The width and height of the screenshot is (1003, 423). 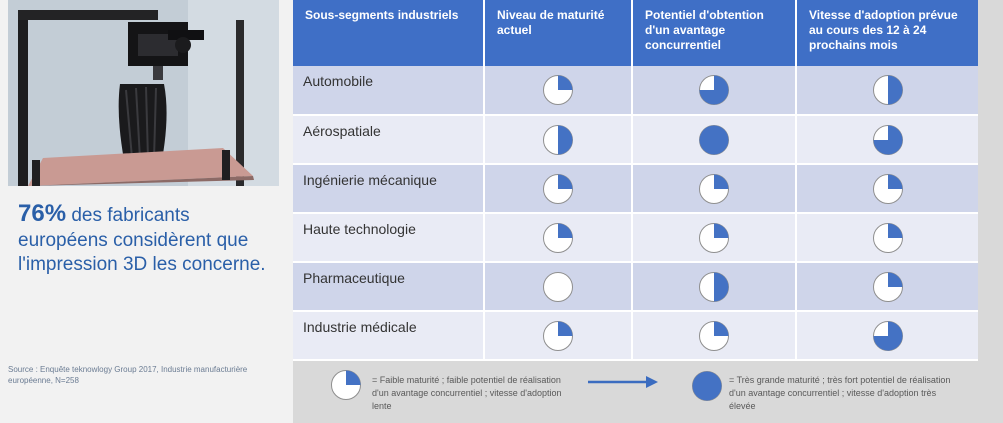 I want to click on header-maturity: Niveau de maturité actuel, so click(x=558, y=33).